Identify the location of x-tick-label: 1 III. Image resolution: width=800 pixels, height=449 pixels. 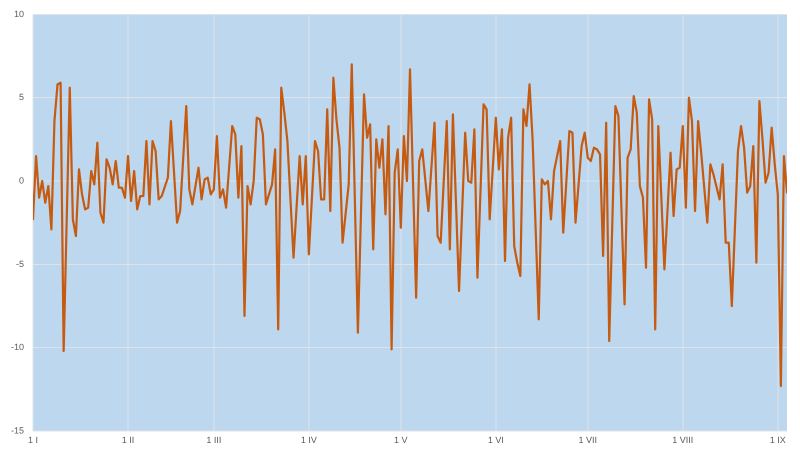
(214, 439).